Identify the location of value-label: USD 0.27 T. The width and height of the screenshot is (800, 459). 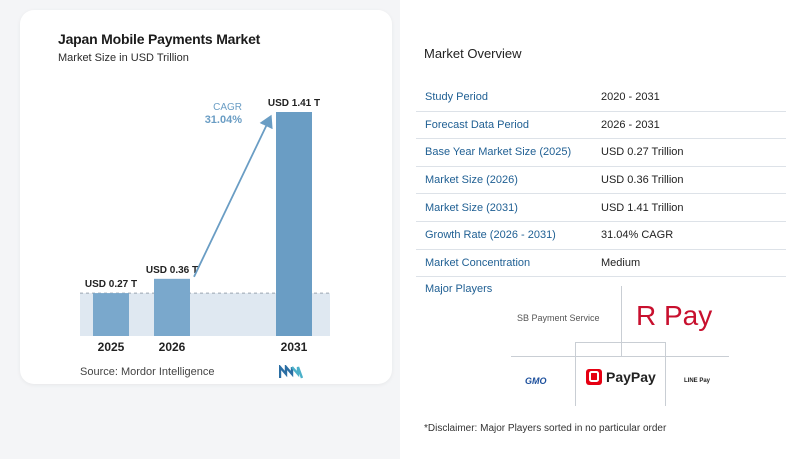
(111, 284).